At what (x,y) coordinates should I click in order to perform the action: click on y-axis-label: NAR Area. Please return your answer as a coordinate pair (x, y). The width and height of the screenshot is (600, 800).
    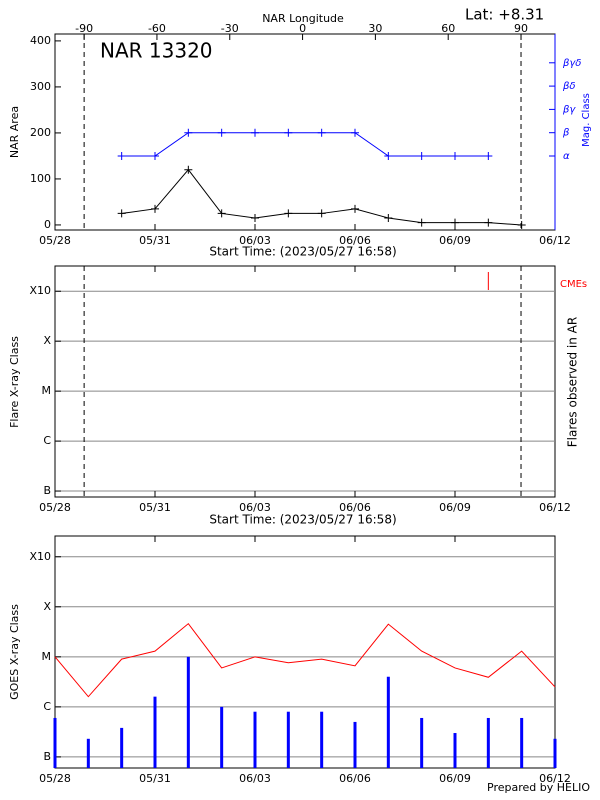
    Looking at the image, I should click on (14, 132).